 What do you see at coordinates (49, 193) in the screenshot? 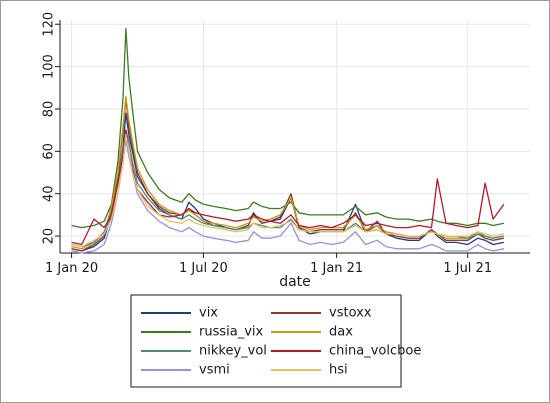
I see `y-tick-label-1: 40` at bounding box center [49, 193].